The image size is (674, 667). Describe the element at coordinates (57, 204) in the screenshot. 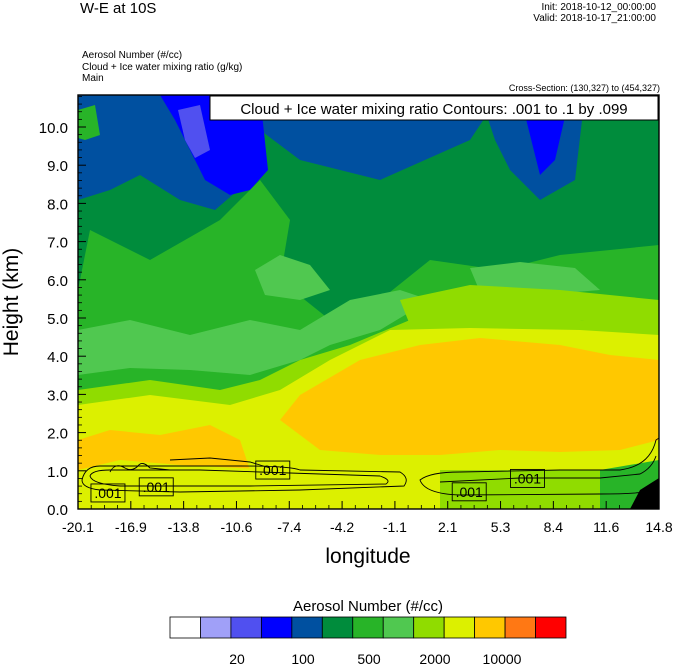

I see `y-tick-label: 8.0` at that location.